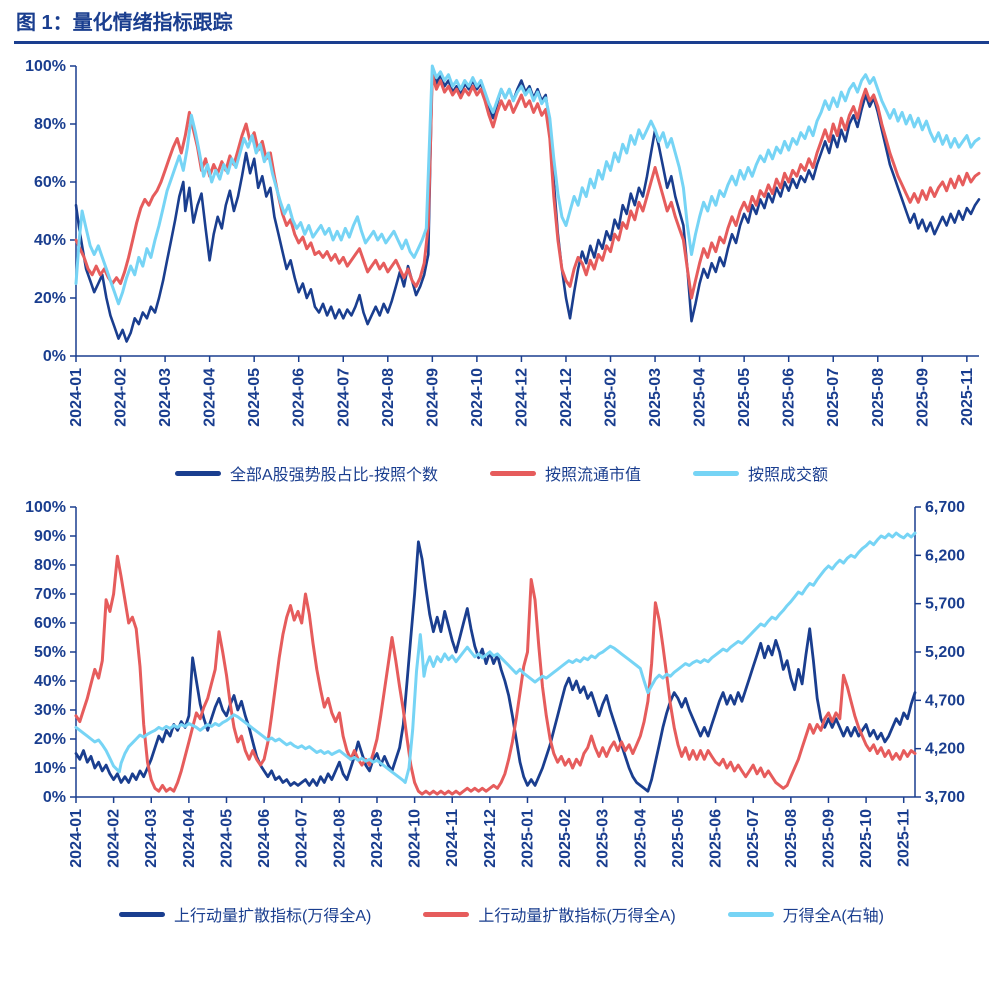  Describe the element at coordinates (788, 475) in the screenshot. I see `legend-label: 按照成交额` at that location.